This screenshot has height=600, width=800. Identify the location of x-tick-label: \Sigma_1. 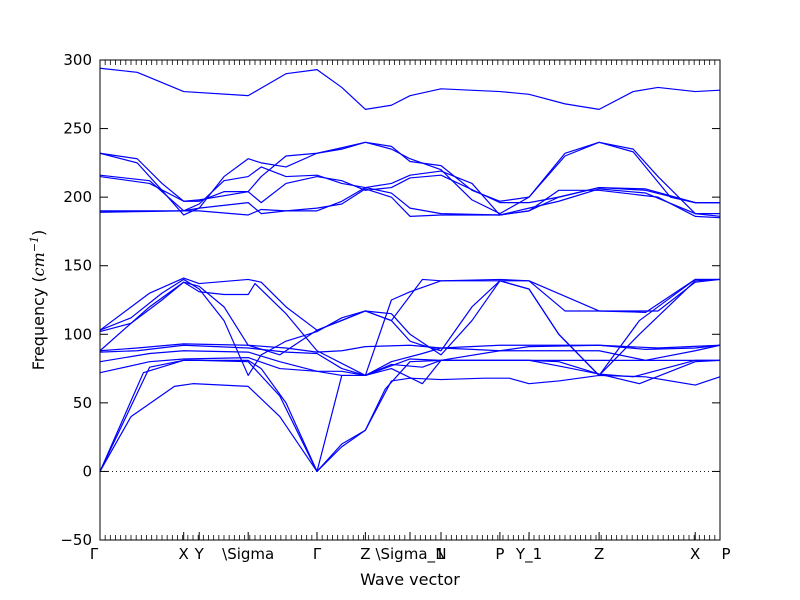
(409, 554).